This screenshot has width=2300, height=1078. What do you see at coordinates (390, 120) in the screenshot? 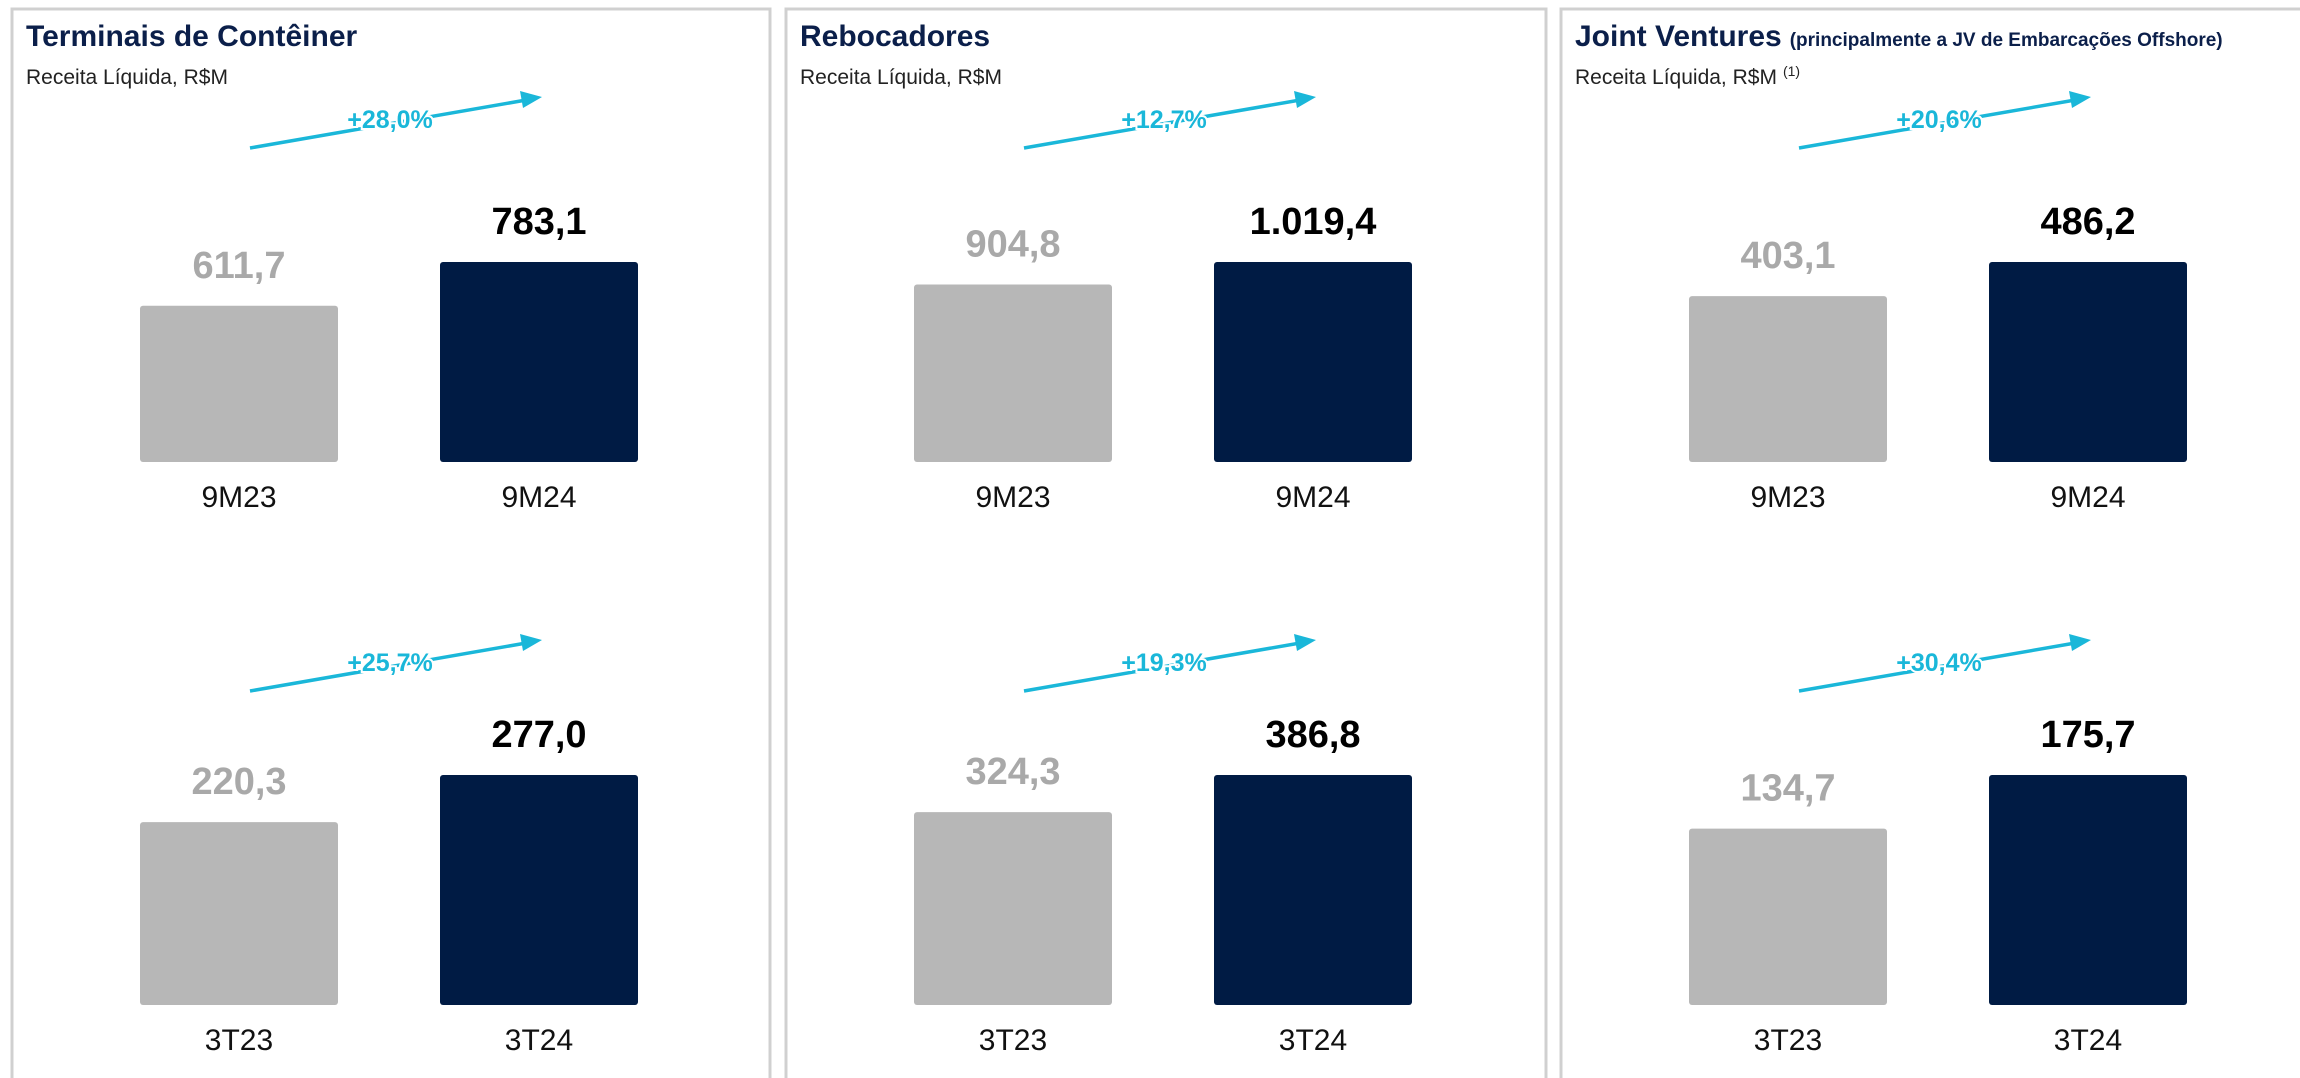
I see `growth-label: +28,0%` at bounding box center [390, 120].